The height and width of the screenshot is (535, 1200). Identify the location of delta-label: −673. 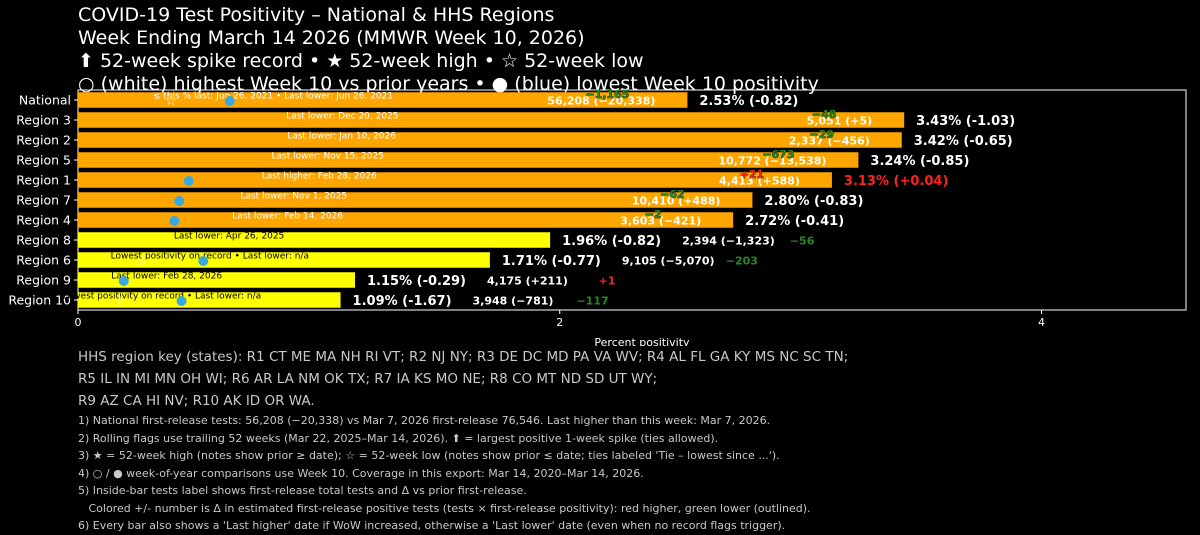
(778, 154).